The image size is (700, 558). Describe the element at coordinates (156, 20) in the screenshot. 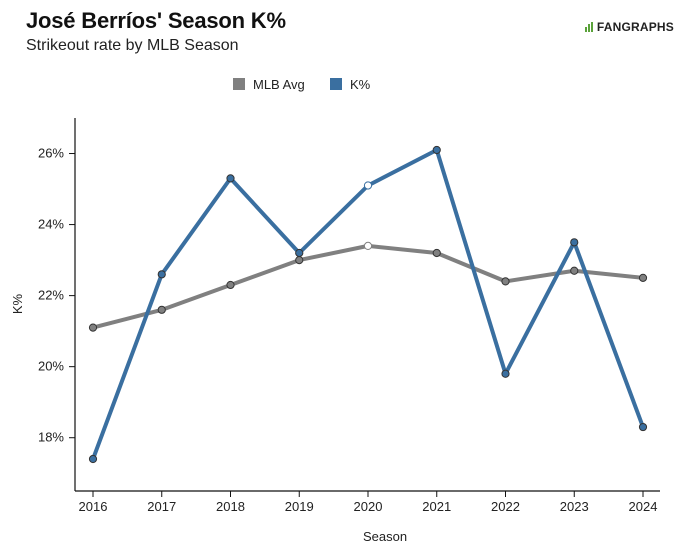

I see `chart-title: José Berríos' Season K%` at that location.